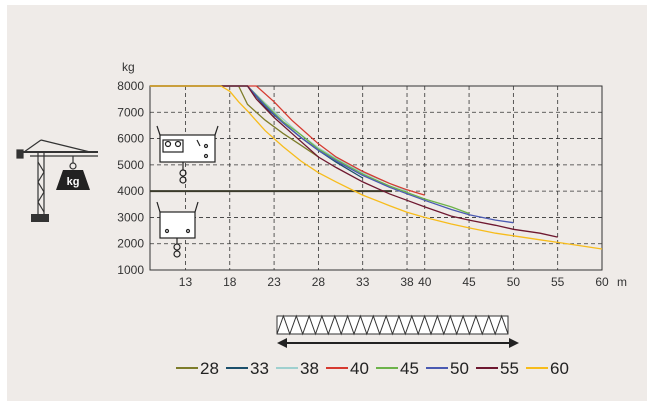  Describe the element at coordinates (425, 282) in the screenshot. I see `x-tick-label: 40` at that location.